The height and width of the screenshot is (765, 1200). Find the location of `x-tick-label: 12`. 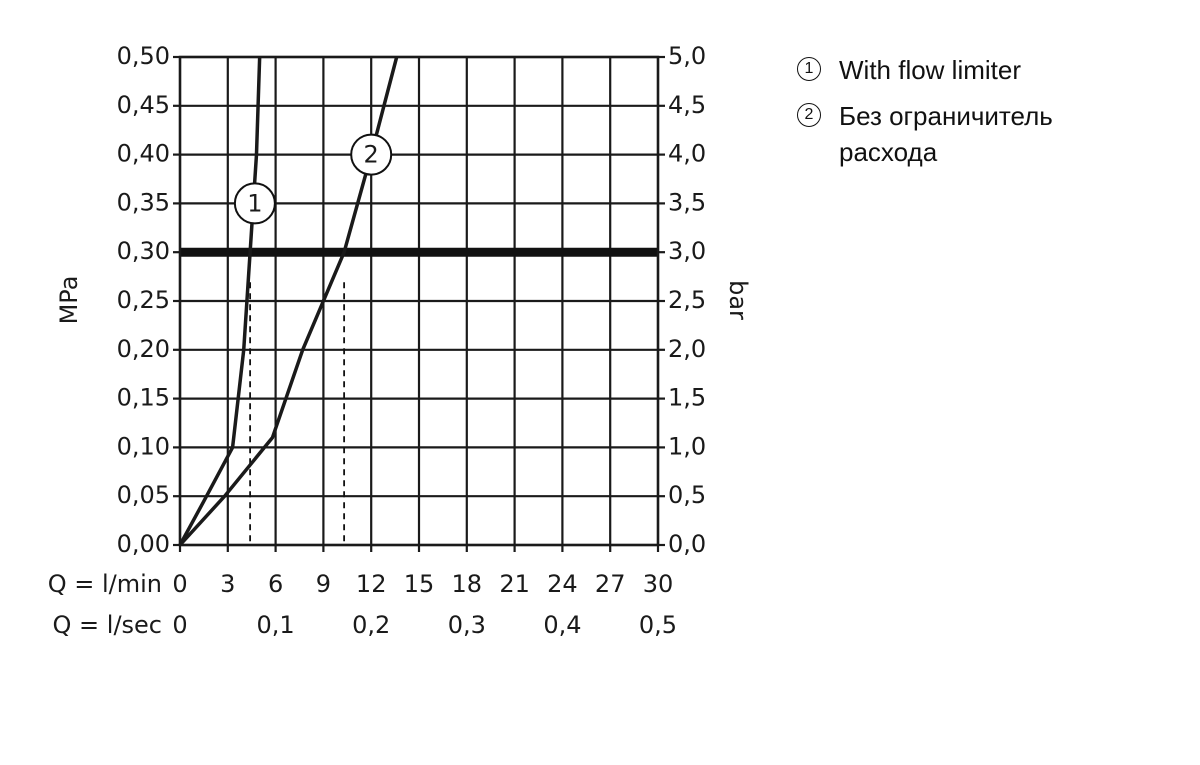

x-tick-label: 12 is located at coordinates (371, 584).